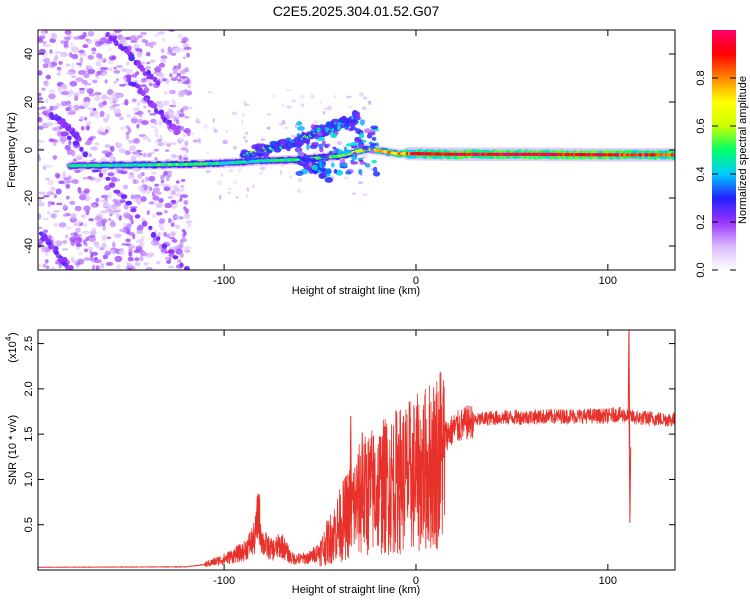 Image resolution: width=750 pixels, height=600 pixels. Describe the element at coordinates (701, 125) in the screenshot. I see `colorbar-tick-label: 0.6` at that location.